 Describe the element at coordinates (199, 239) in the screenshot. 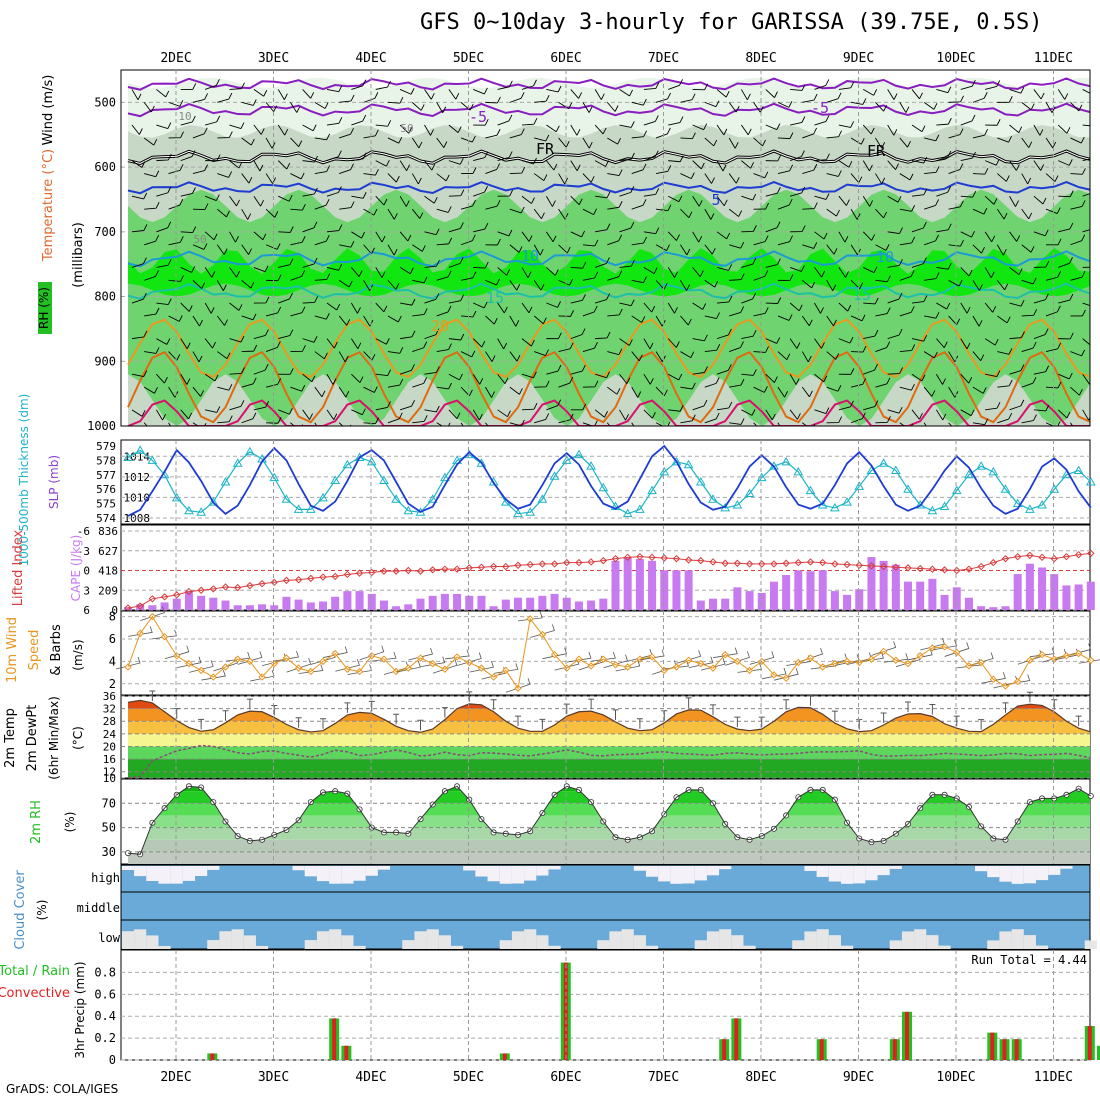

I see `isotherm-label: 50` at that location.